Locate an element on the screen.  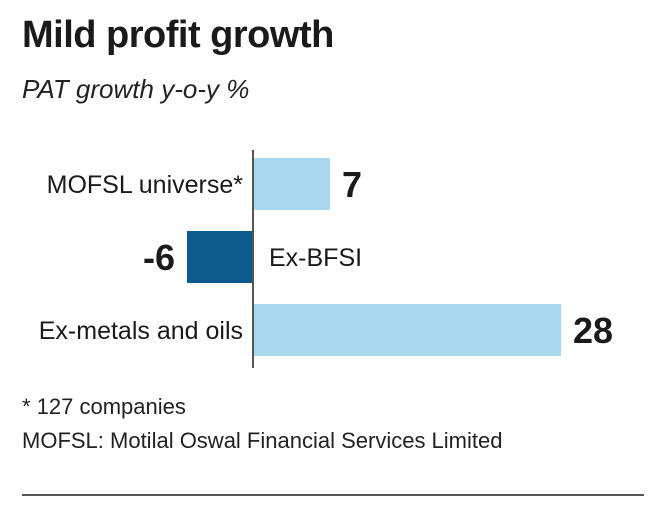
footnote-companies: * 127 companies is located at coordinates (104, 406).